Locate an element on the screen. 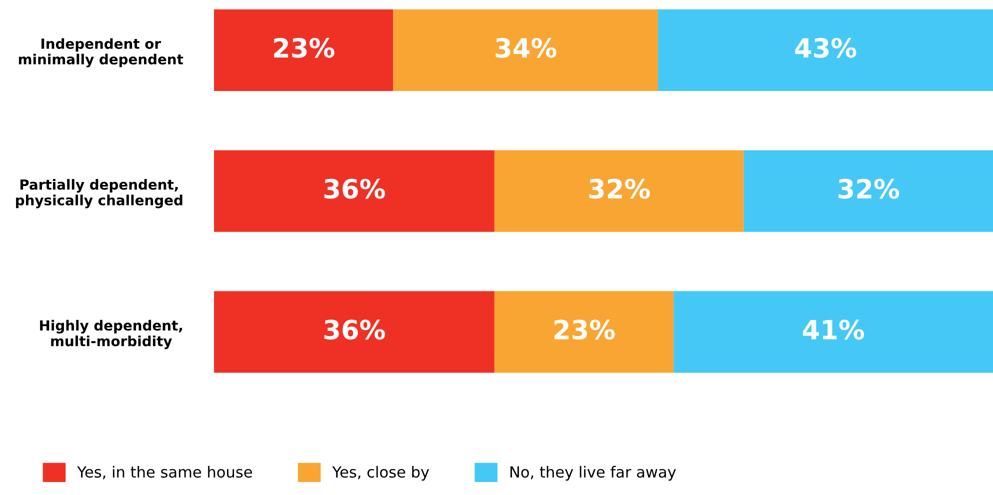 The image size is (993, 495). data-label: 41% is located at coordinates (833, 330).